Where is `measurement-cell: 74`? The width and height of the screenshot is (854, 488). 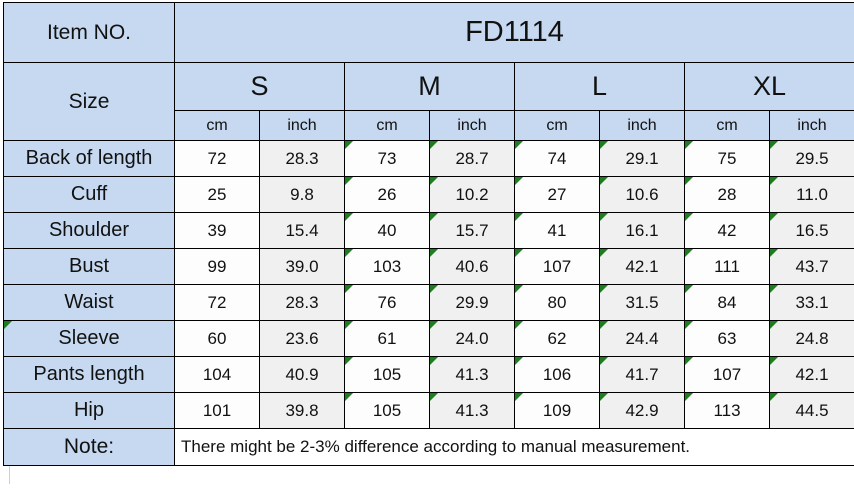
measurement-cell: 74 is located at coordinates (557, 158).